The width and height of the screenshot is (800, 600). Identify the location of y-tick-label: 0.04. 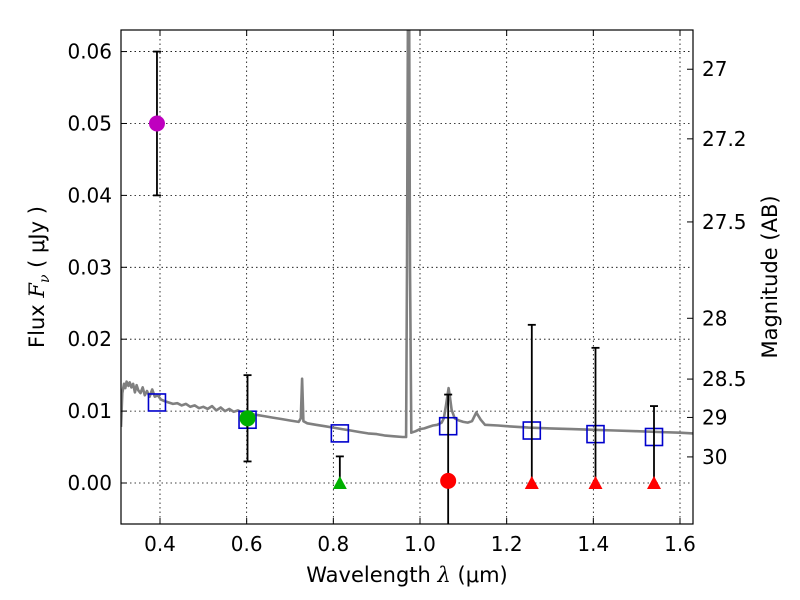
(89, 195).